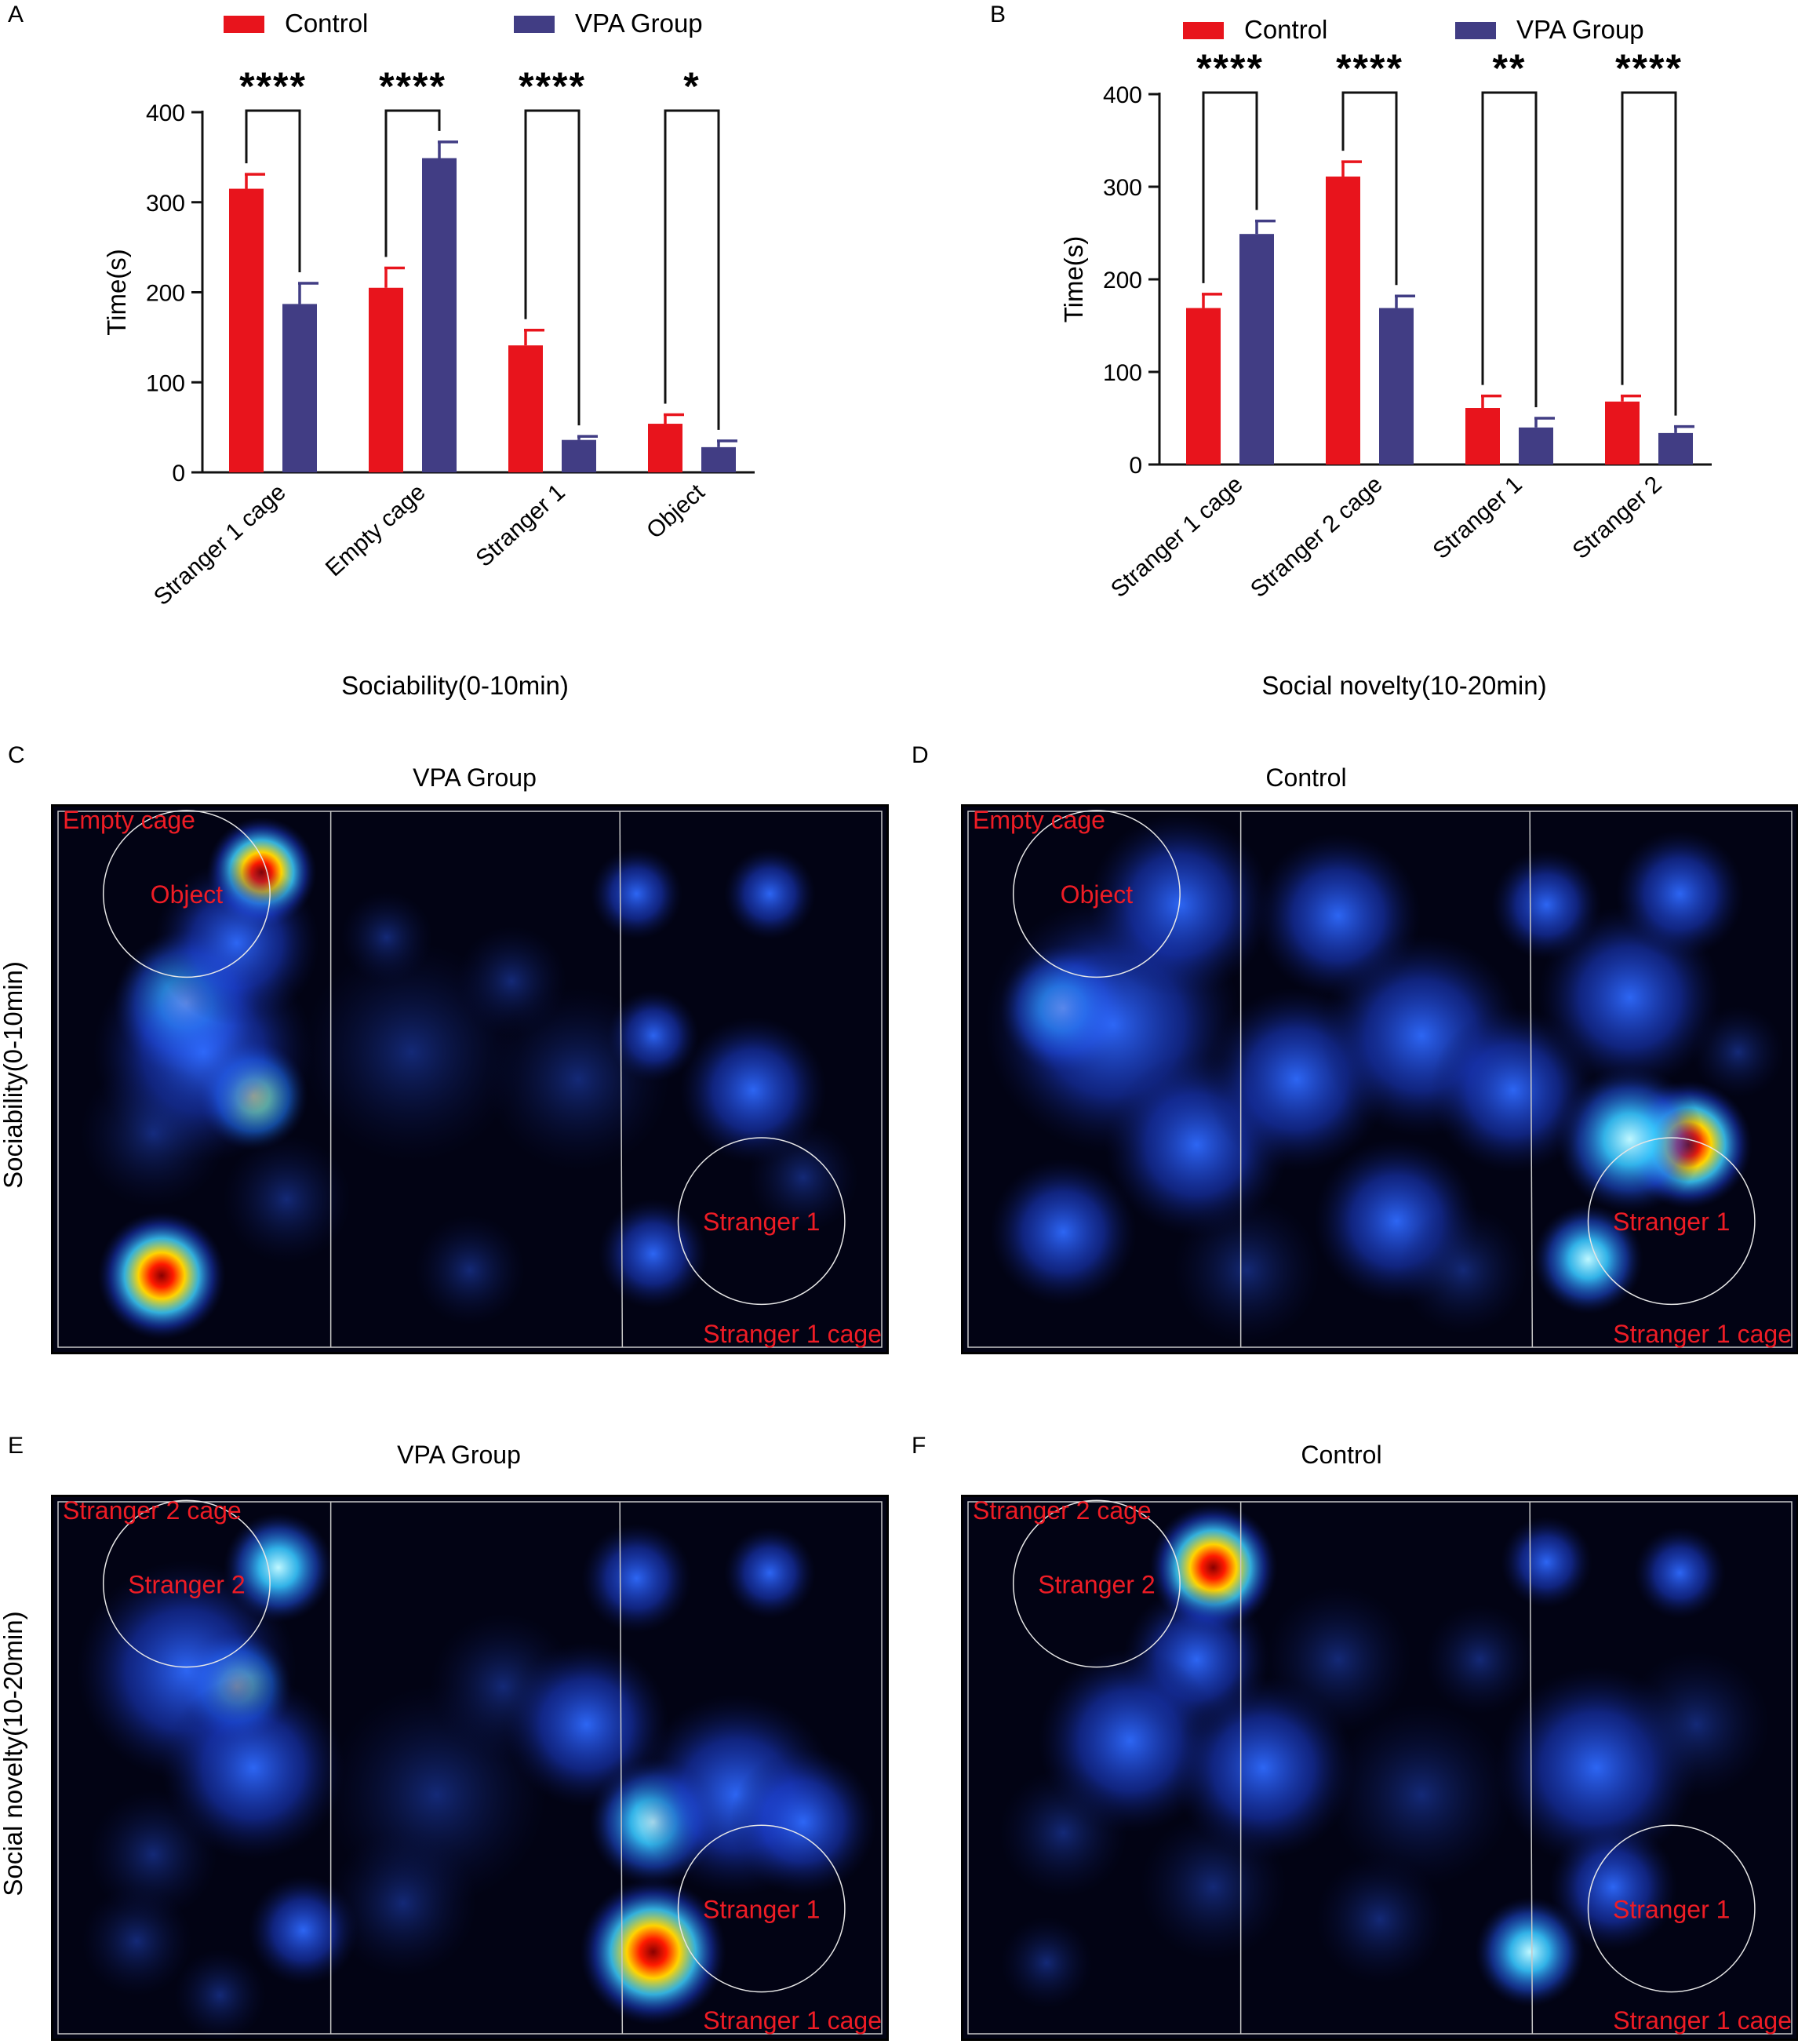  I want to click on top-cage-label: Stranger 2 cage, so click(1062, 1510).